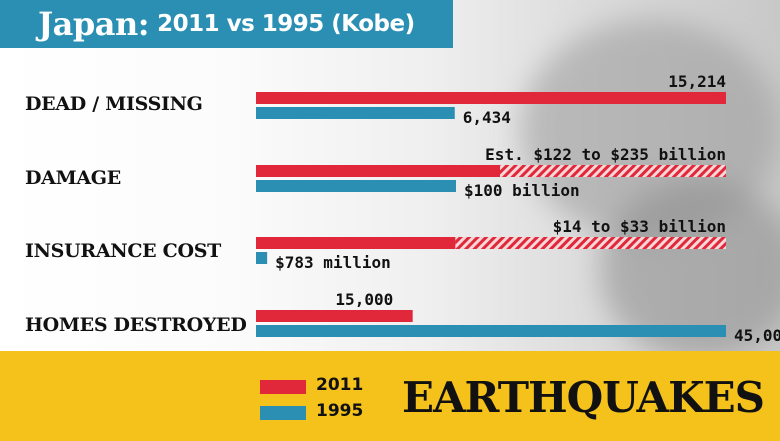 This screenshot has height=441, width=780. What do you see at coordinates (94, 24) in the screenshot?
I see `page-title: Japan:` at bounding box center [94, 24].